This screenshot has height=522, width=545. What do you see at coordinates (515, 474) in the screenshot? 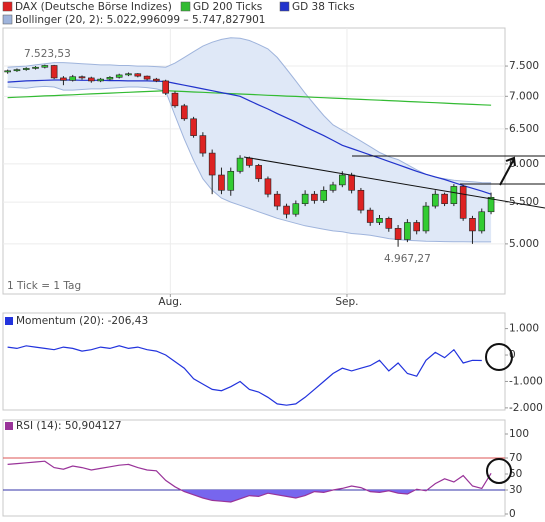
I see `y-tick-label: 50` at bounding box center [515, 474].